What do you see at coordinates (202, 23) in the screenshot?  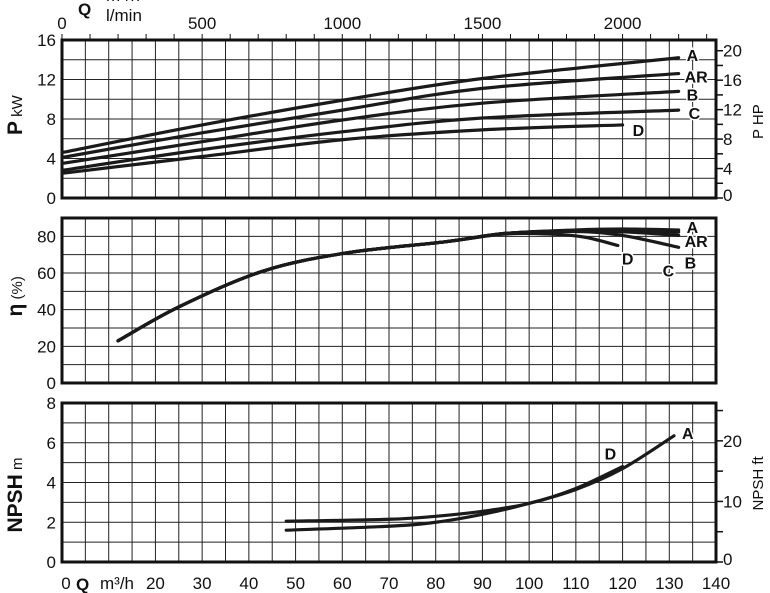 I see `x2-tick-label: 500` at bounding box center [202, 23].